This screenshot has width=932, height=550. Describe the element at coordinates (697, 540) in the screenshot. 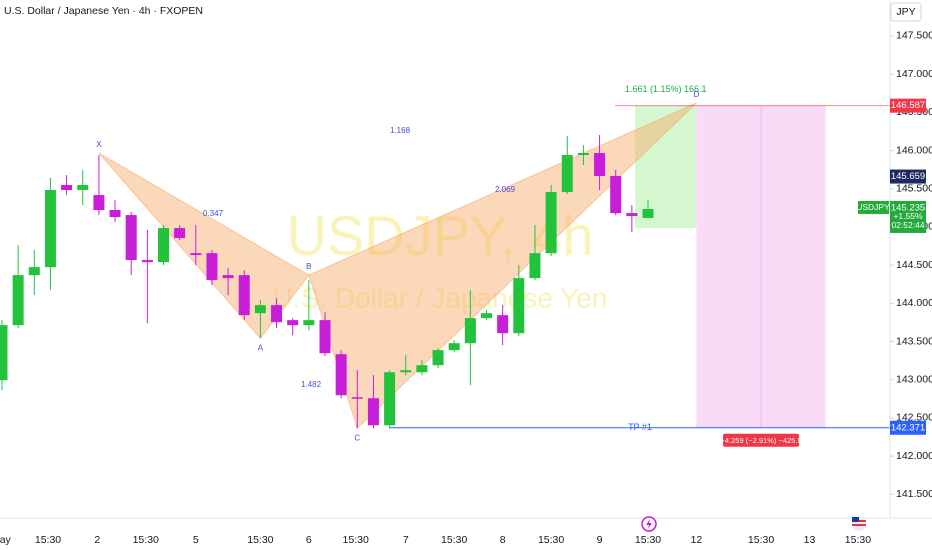

I see `x-tick-label: 12` at that location.